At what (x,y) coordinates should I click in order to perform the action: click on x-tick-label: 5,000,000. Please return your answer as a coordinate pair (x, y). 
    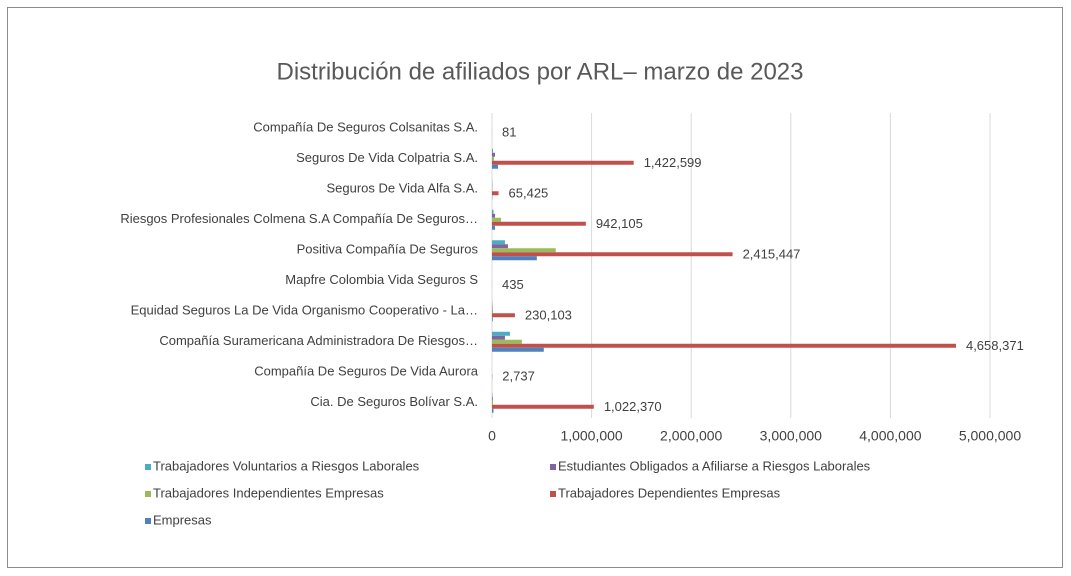
    Looking at the image, I should click on (990, 436).